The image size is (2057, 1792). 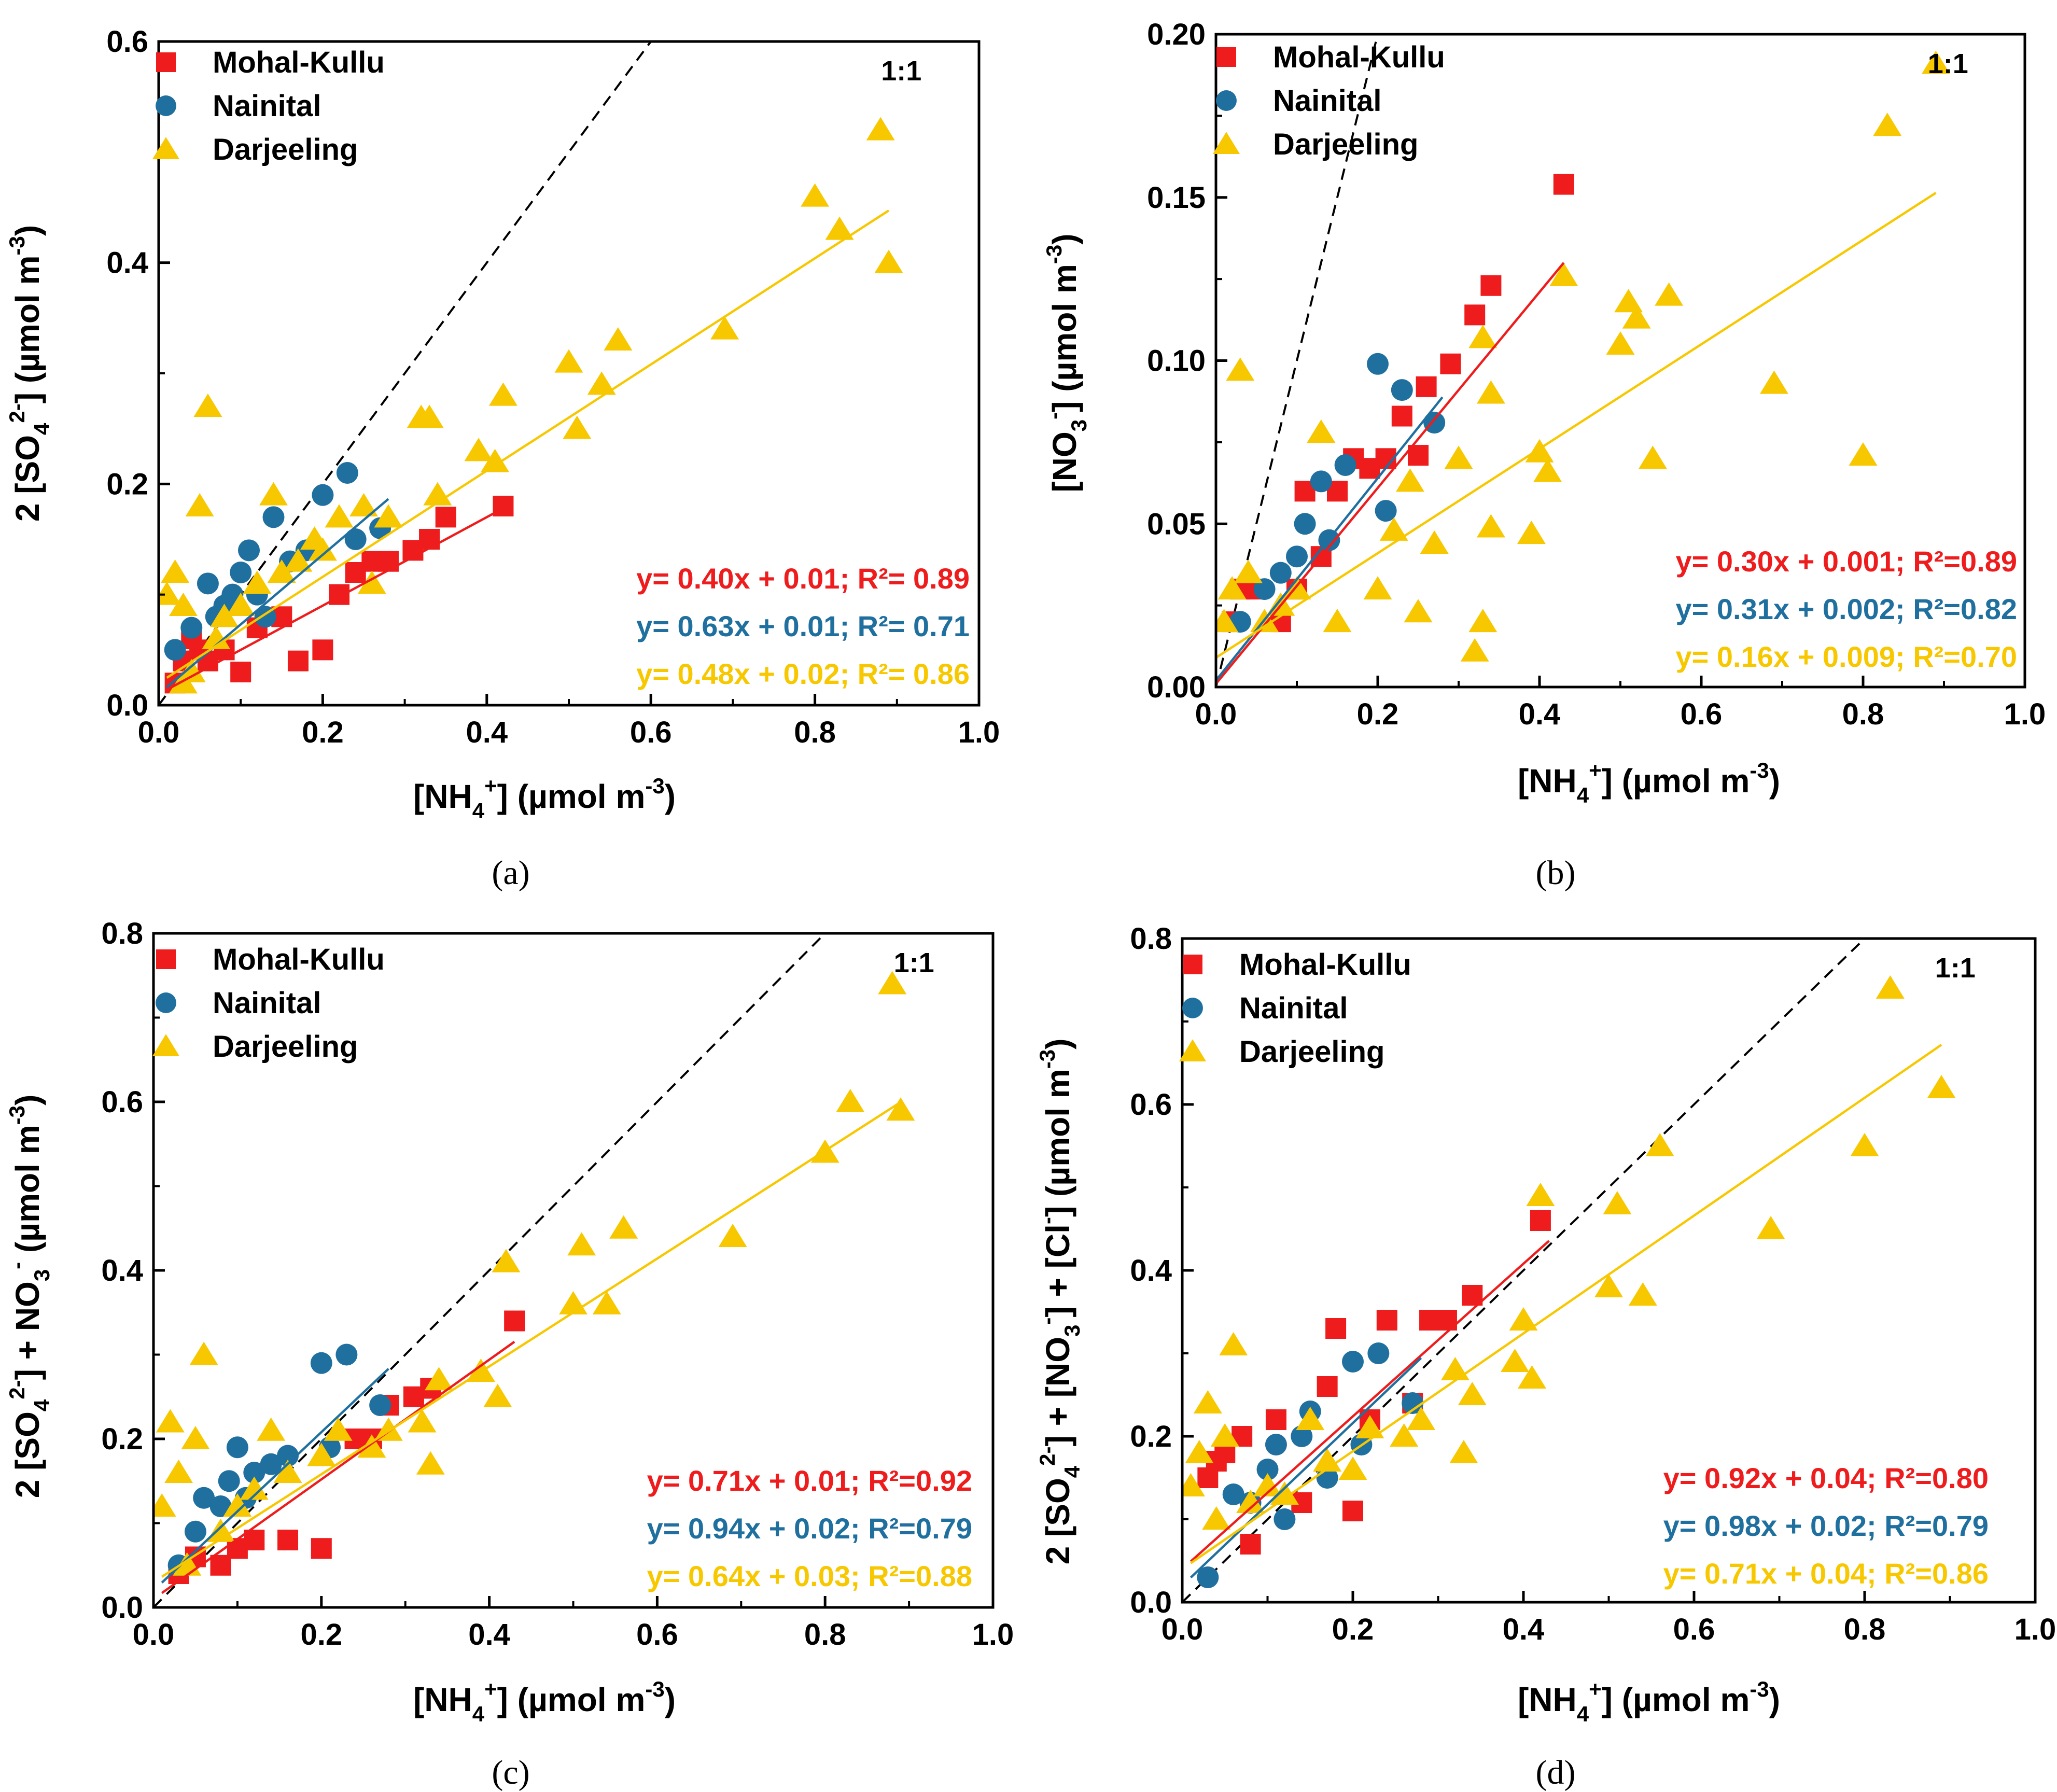 I want to click on one-to-one-label: 1:1, so click(x=901, y=71).